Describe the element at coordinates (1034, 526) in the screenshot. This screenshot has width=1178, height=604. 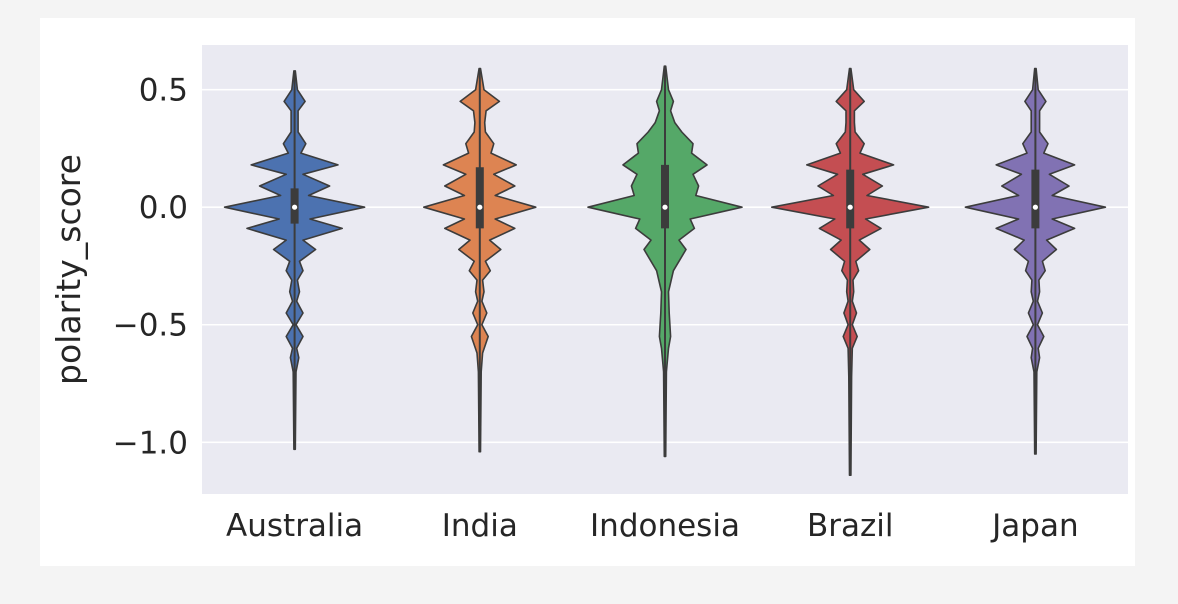
I see `x-tick-label: Japan` at that location.